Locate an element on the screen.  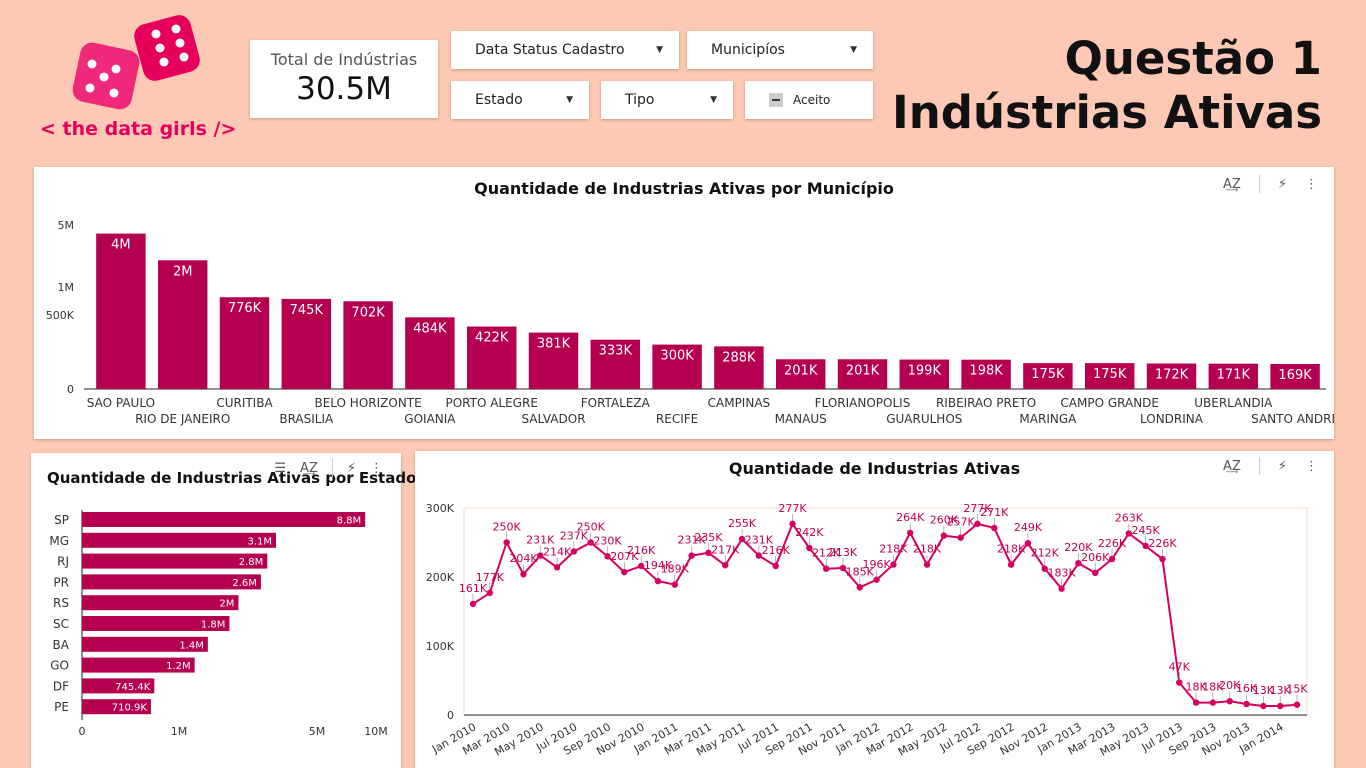
estado-category-label: RS is located at coordinates (61, 603).